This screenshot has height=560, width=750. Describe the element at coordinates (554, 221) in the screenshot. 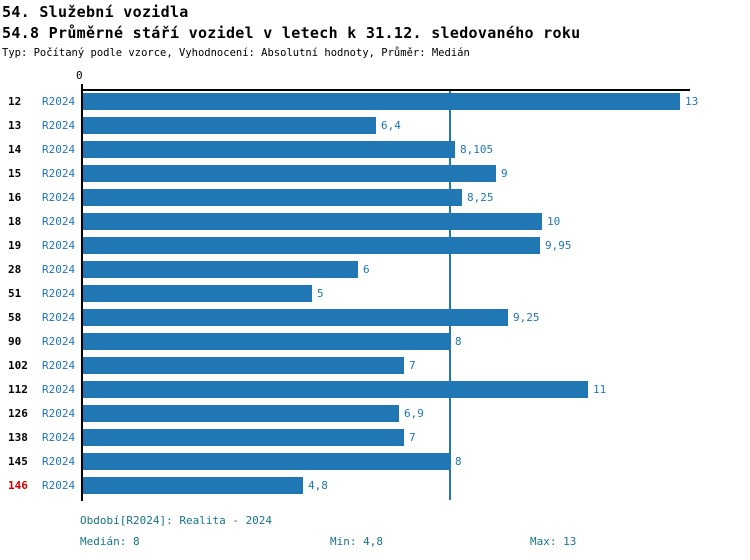

I see `bar-value-label: 10` at that location.